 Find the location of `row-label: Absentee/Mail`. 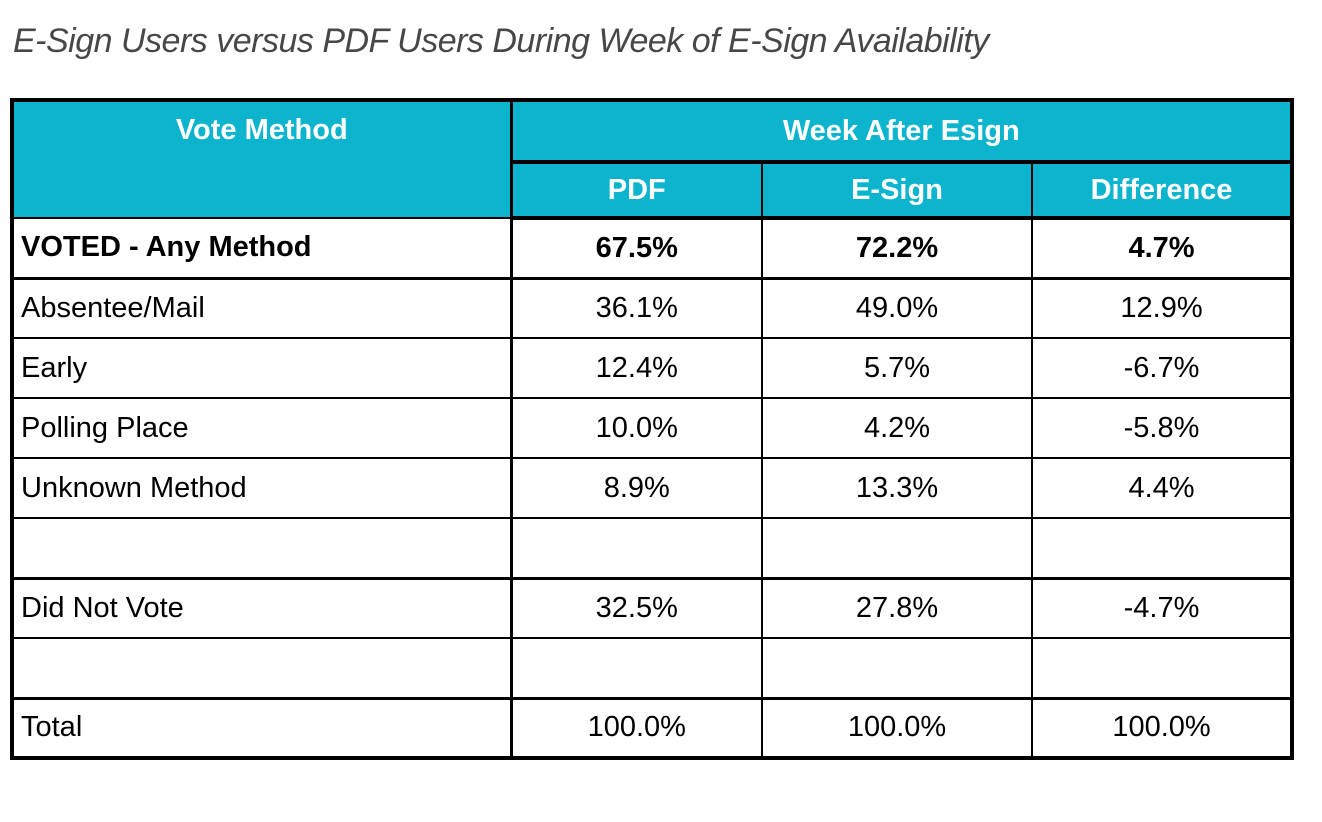

row-label: Absentee/Mail is located at coordinates (262, 308).